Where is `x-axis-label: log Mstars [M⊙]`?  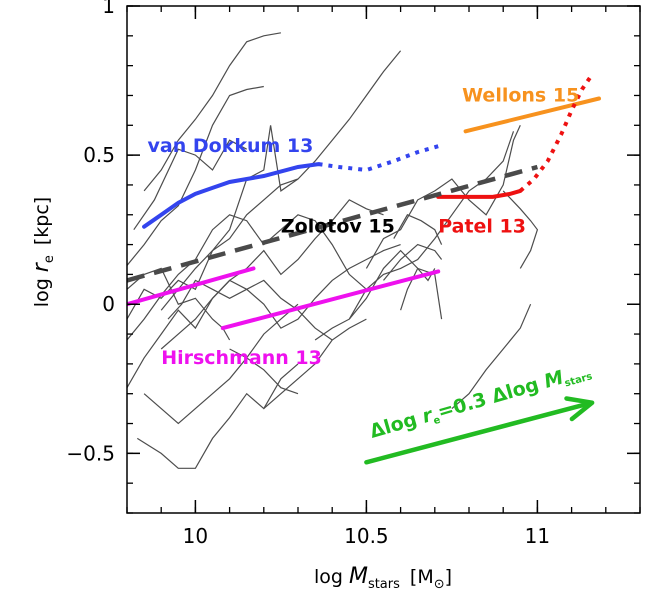
x-axis-label: log Mstars [M⊙] is located at coordinates (383, 578).